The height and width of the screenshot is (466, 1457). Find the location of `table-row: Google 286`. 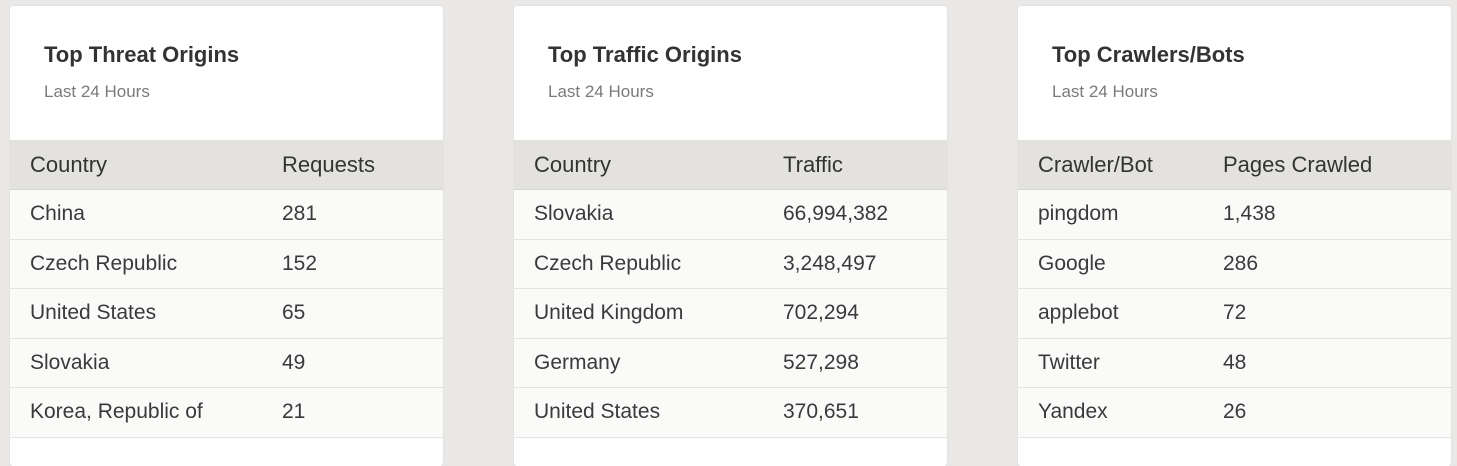

table-row: Google 286 is located at coordinates (1234, 264).